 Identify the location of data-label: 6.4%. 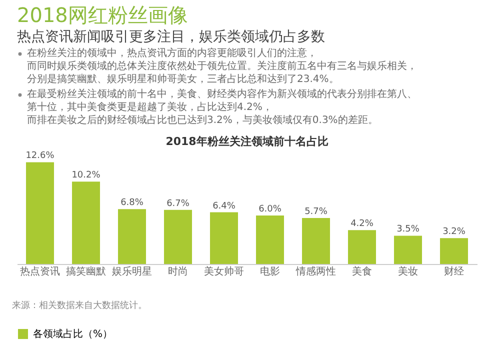
(224, 206).